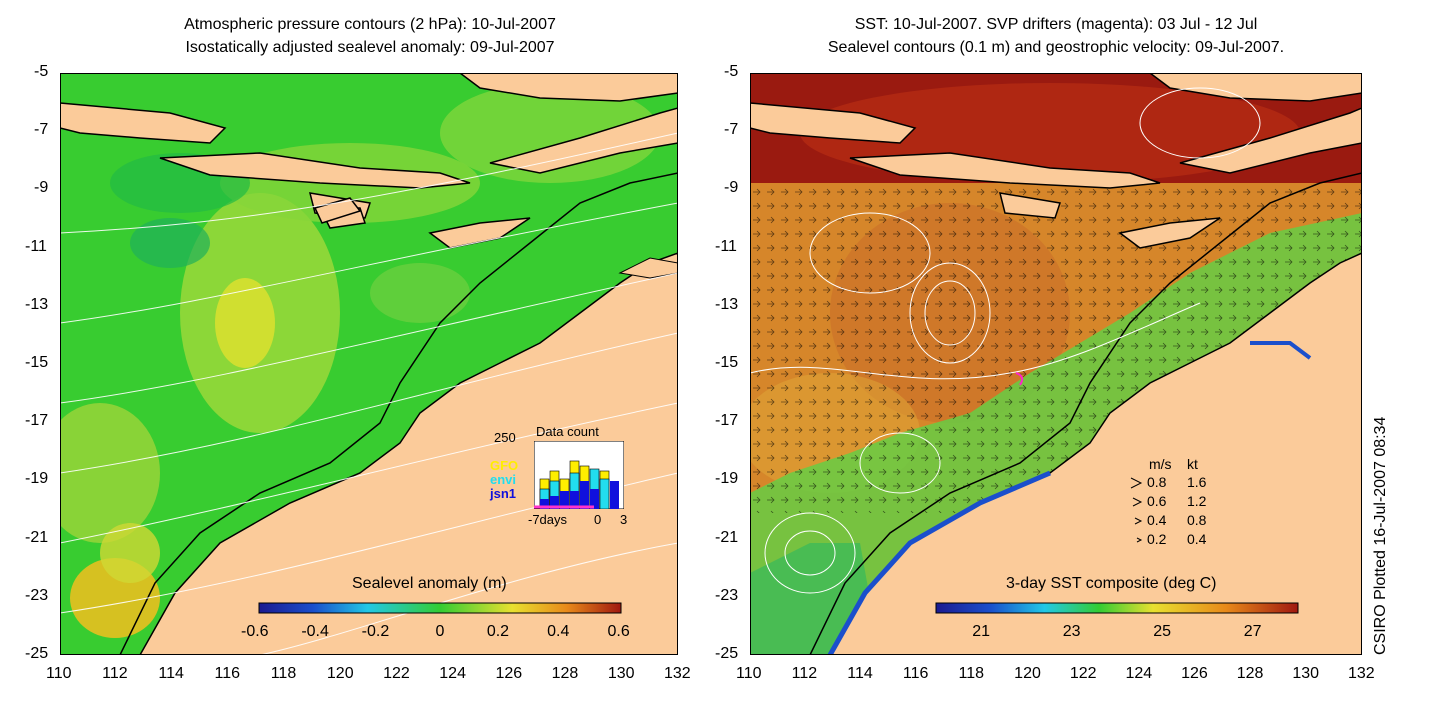  Describe the element at coordinates (340, 673) in the screenshot. I see `left-x-tick: 120` at that location.